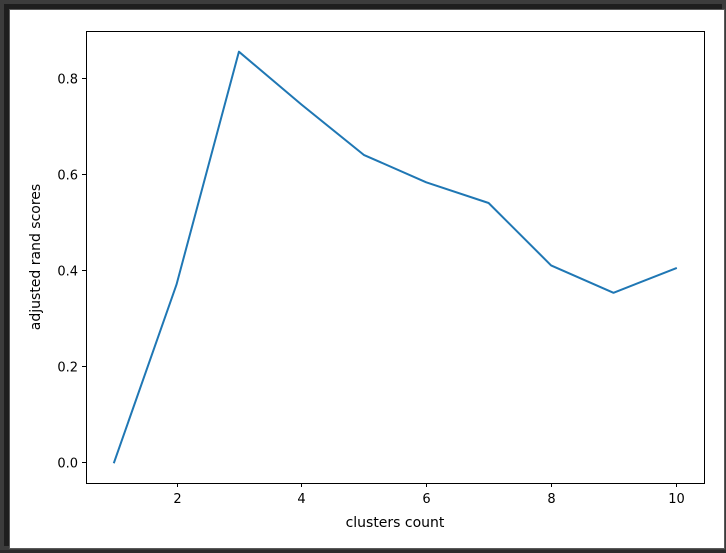 The height and width of the screenshot is (553, 726). What do you see at coordinates (551, 499) in the screenshot?
I see `x-tick-label: 8` at bounding box center [551, 499].